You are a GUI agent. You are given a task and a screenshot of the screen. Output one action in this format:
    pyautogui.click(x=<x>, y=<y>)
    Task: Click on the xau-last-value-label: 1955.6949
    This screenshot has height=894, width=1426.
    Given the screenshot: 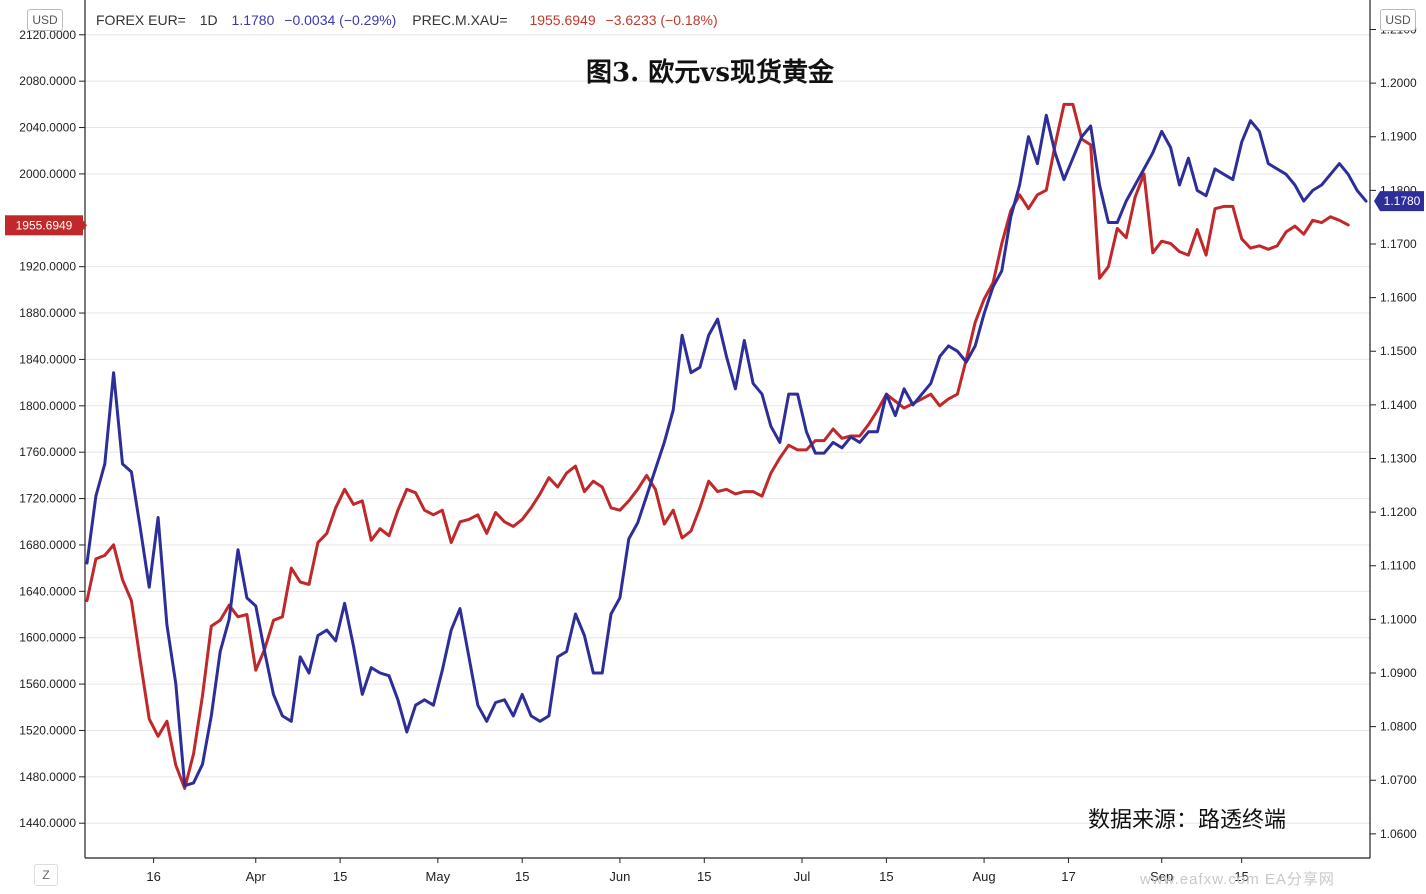 What is the action you would take?
    pyautogui.click(x=44, y=225)
    